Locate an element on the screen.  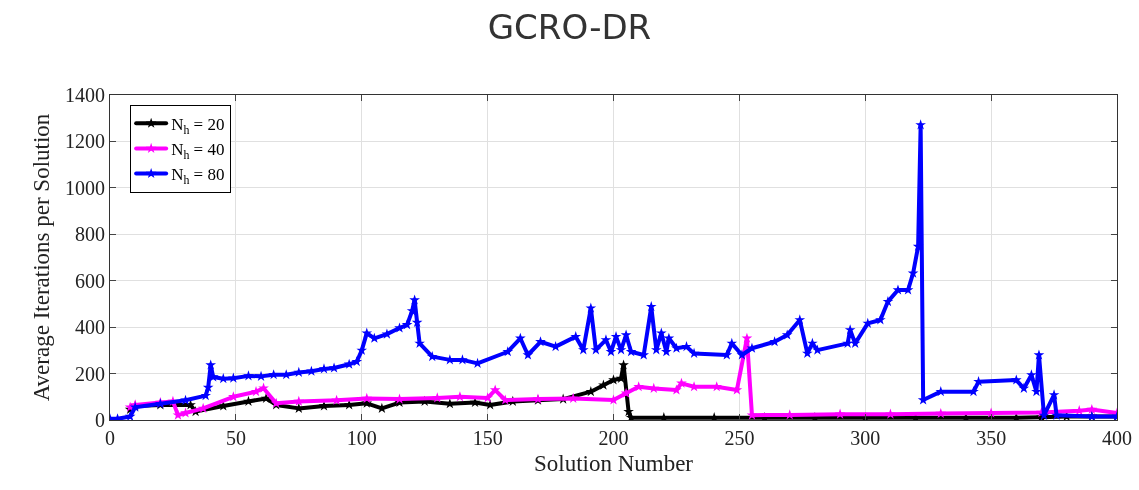
y-tick-label: 0 is located at coordinates (100, 420).